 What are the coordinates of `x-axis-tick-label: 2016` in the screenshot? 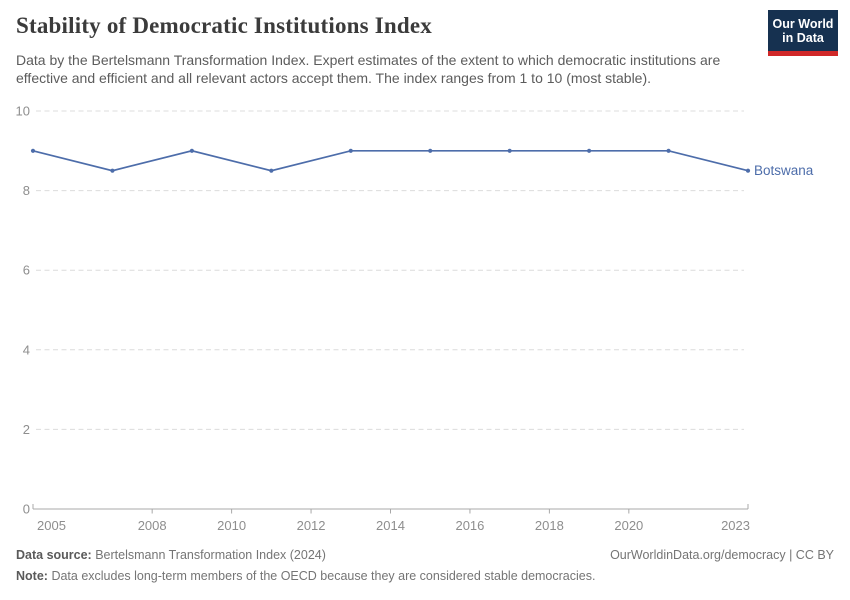 It's located at (469, 525).